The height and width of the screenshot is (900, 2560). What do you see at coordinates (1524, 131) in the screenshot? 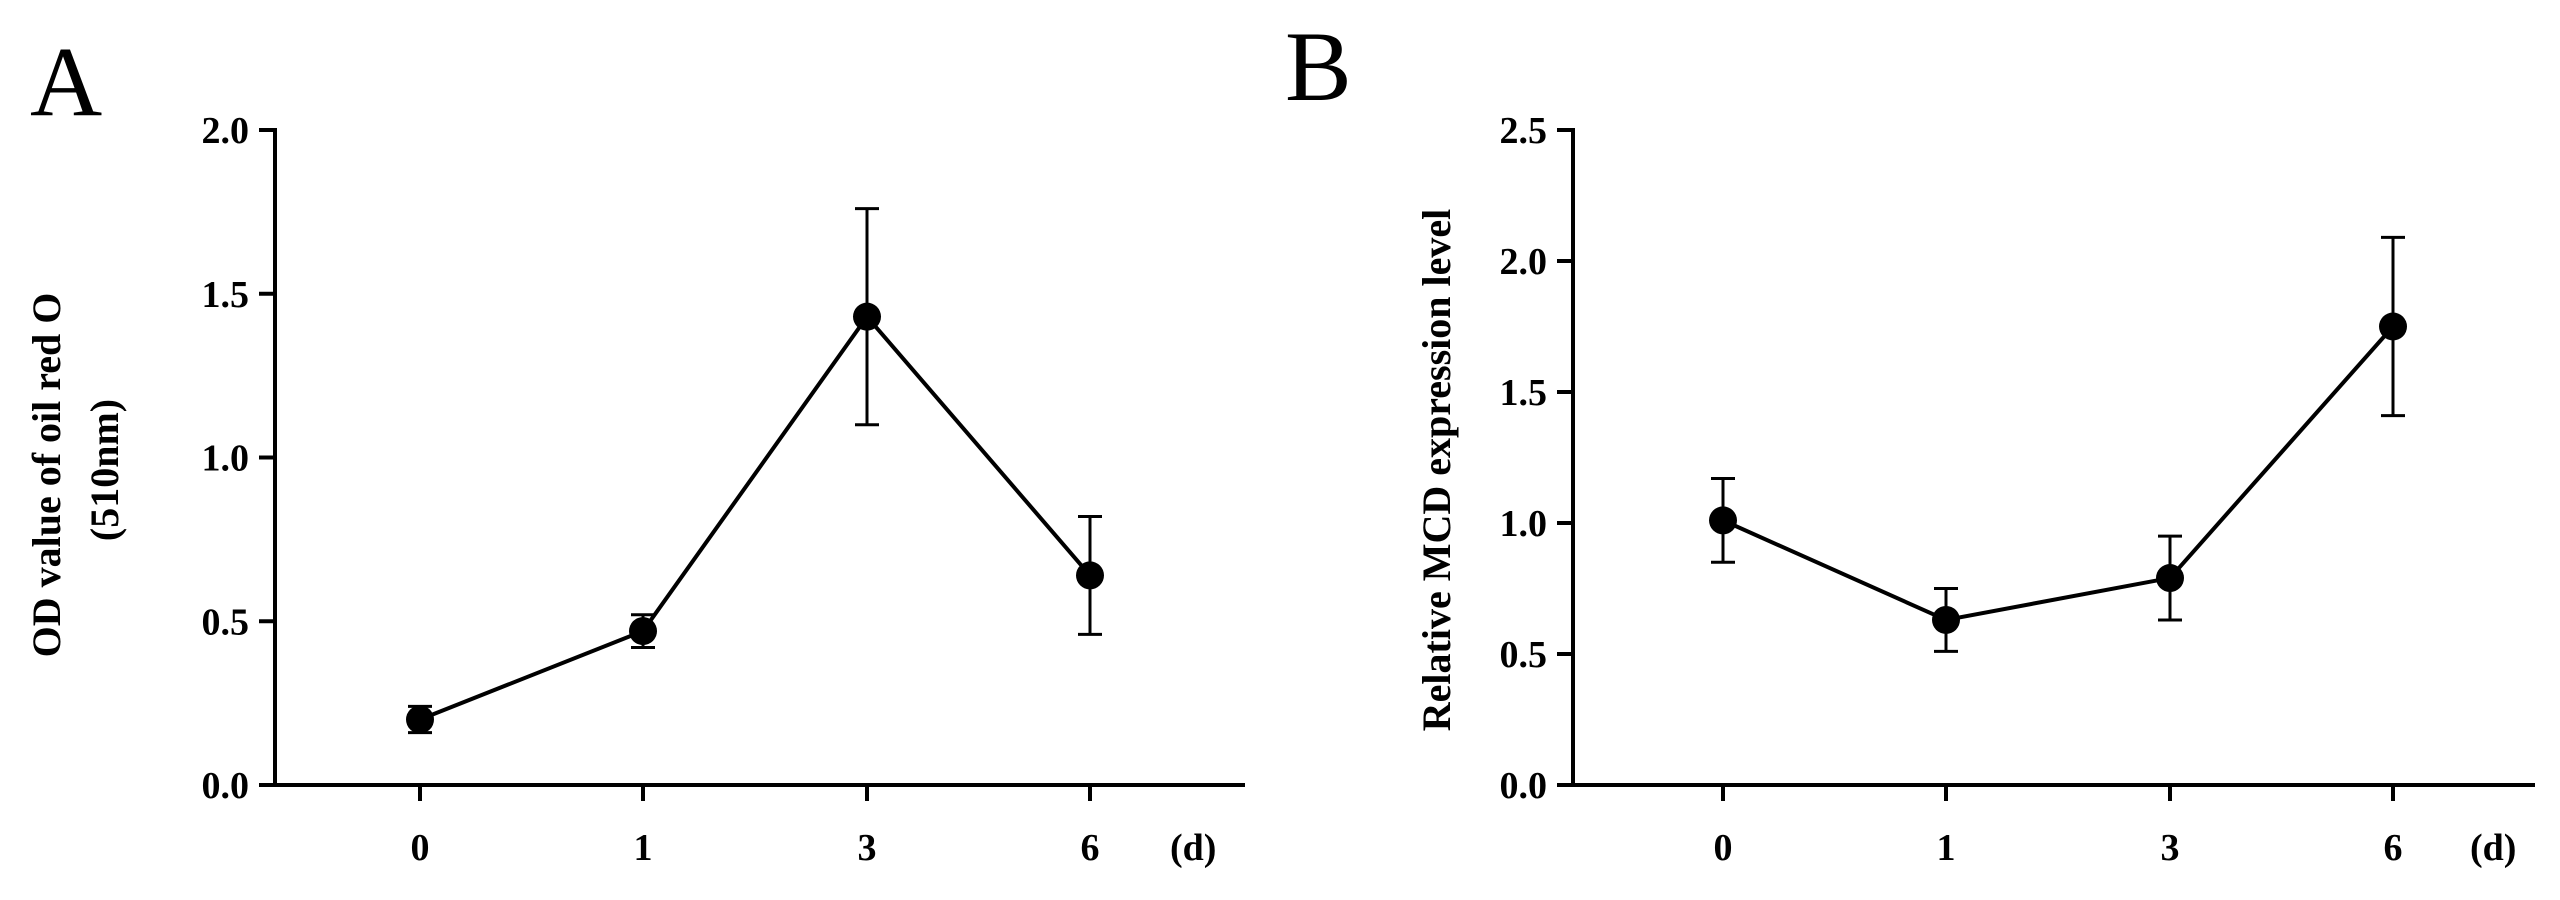
I see `y-tick-label: 2.5` at bounding box center [1524, 131].